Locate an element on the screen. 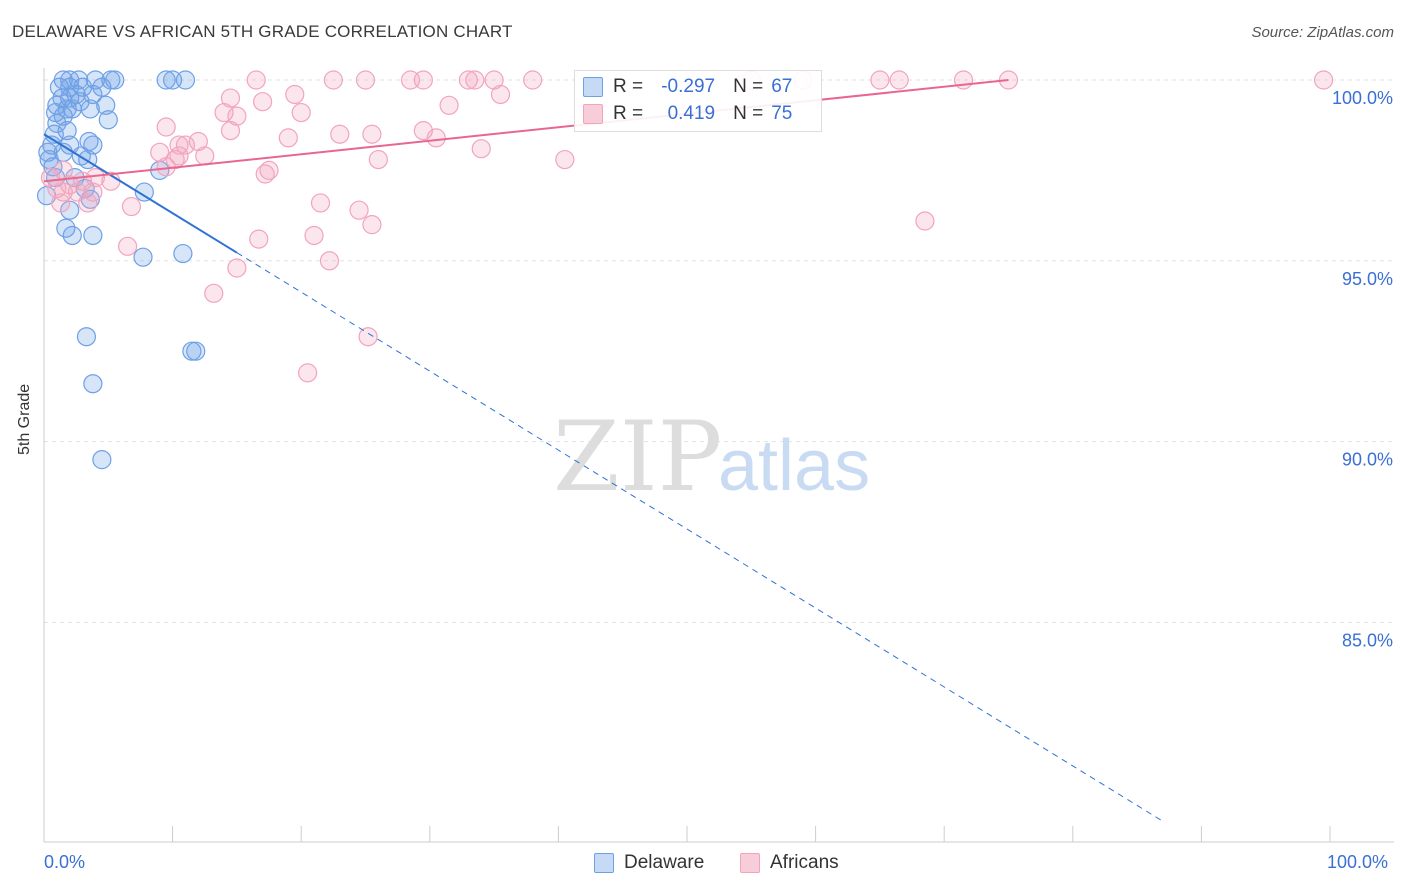 The height and width of the screenshot is (892, 1406). y-tick-label: 100.0% is located at coordinates (1362, 98).